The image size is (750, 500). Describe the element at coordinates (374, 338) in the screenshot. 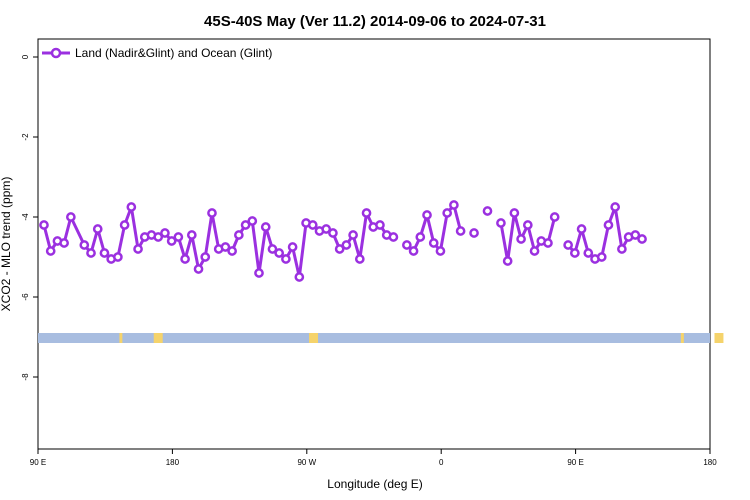

I see `ocean-band` at that location.